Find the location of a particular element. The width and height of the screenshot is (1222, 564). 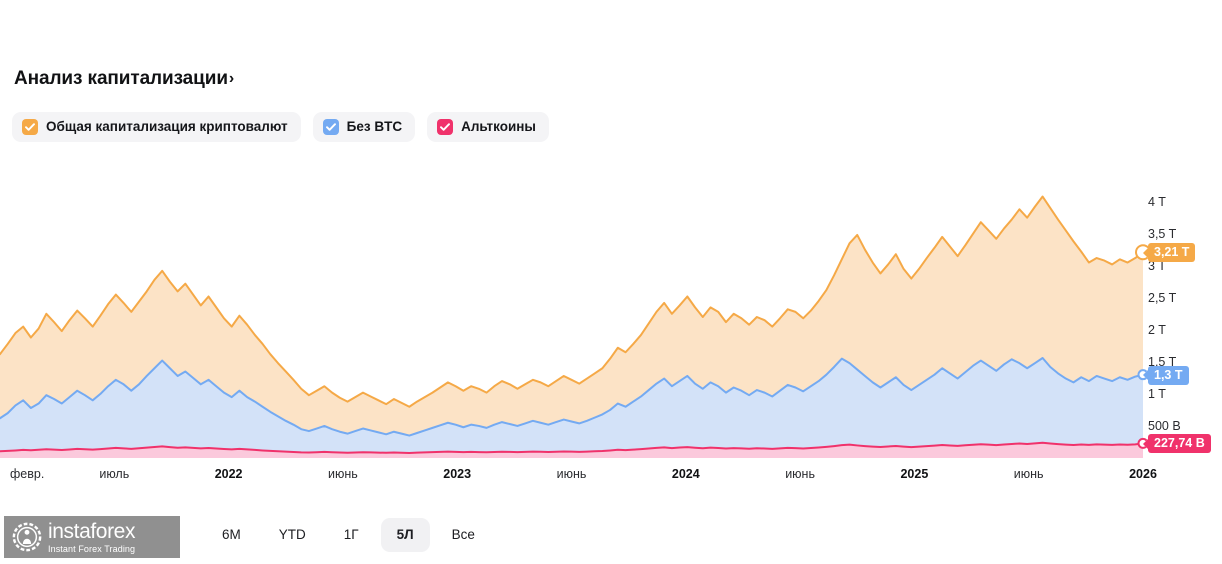

current-value-badge-1: 1,3 T is located at coordinates (1166, 375).